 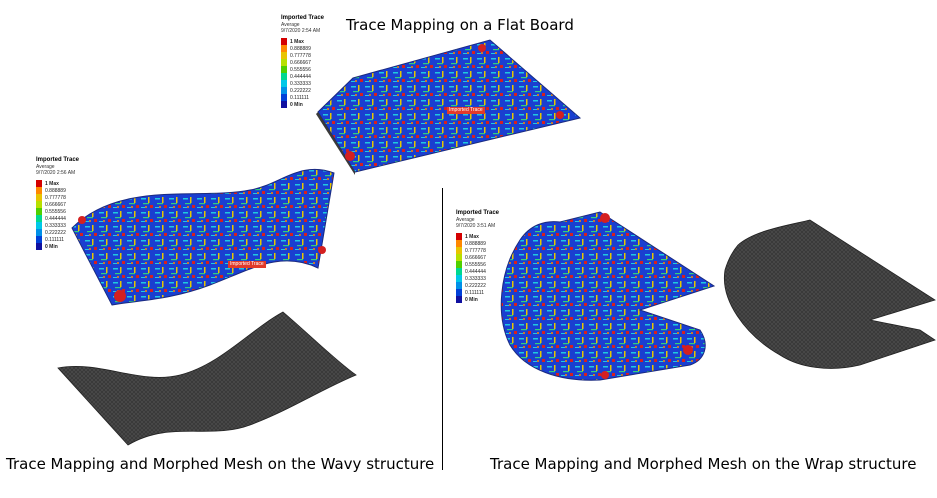 What do you see at coordinates (460, 25) in the screenshot?
I see `caption-flat-board: Trace Mapping on a Flat Board` at bounding box center [460, 25].